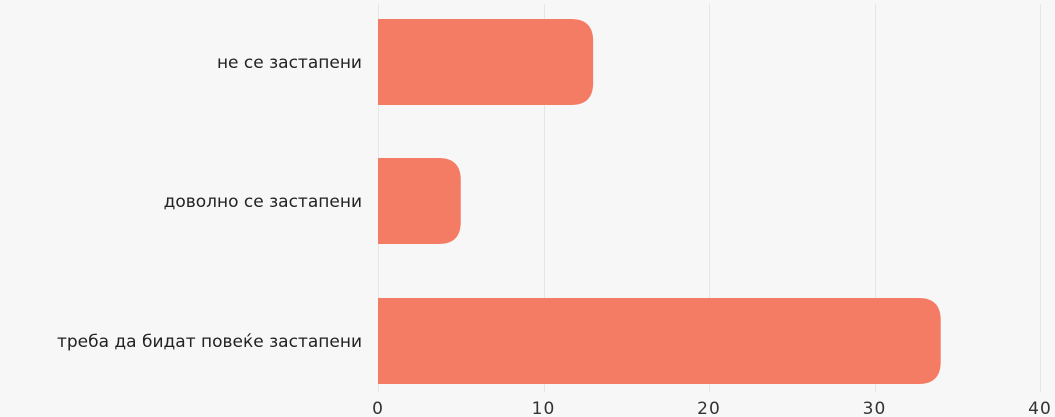 The width and height of the screenshot is (1055, 417). I want to click on x-tick-label: 0, so click(378, 408).